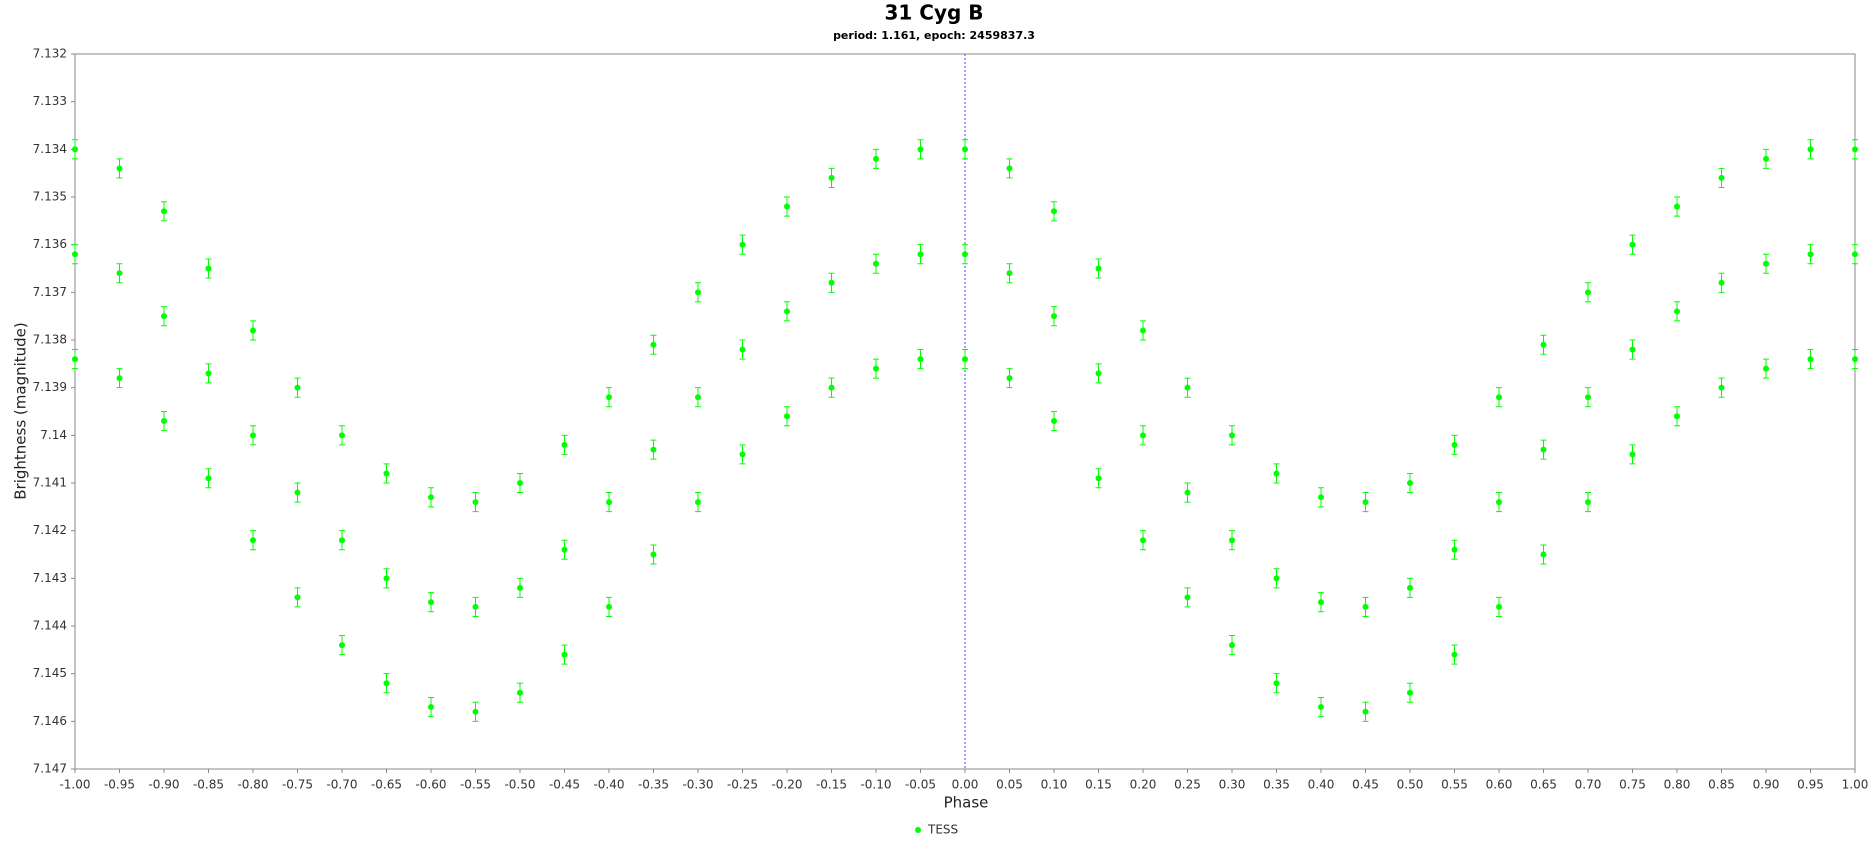 This screenshot has height=841, width=1869. Describe the element at coordinates (1143, 785) in the screenshot. I see `x-tick-label: 0.20` at that location.